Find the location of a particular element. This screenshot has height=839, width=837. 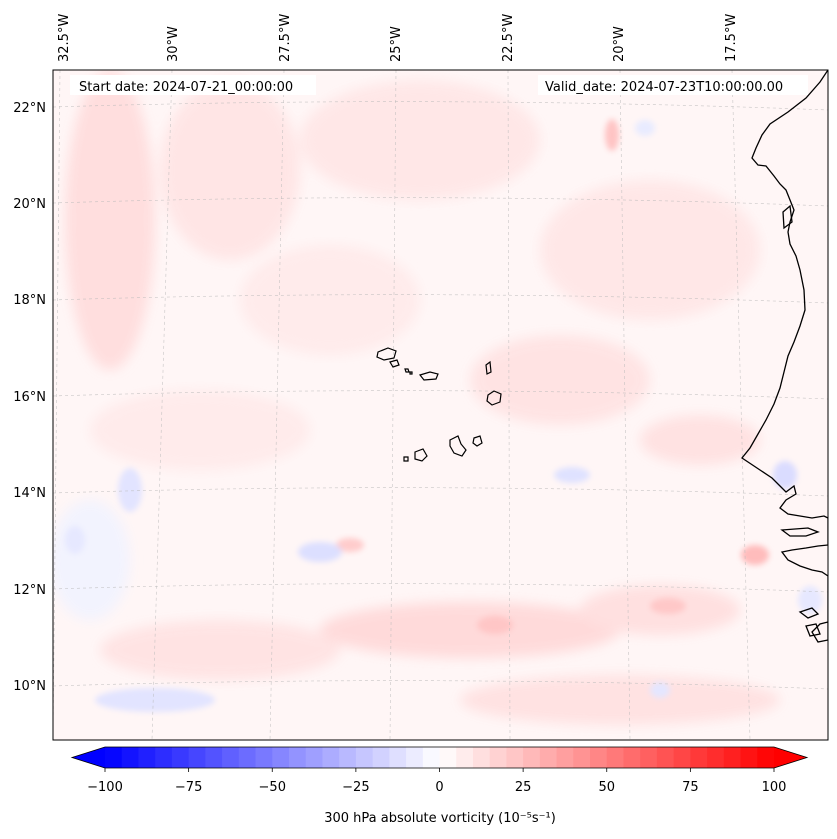

cabo-verde-islands is located at coordinates (439, 404).